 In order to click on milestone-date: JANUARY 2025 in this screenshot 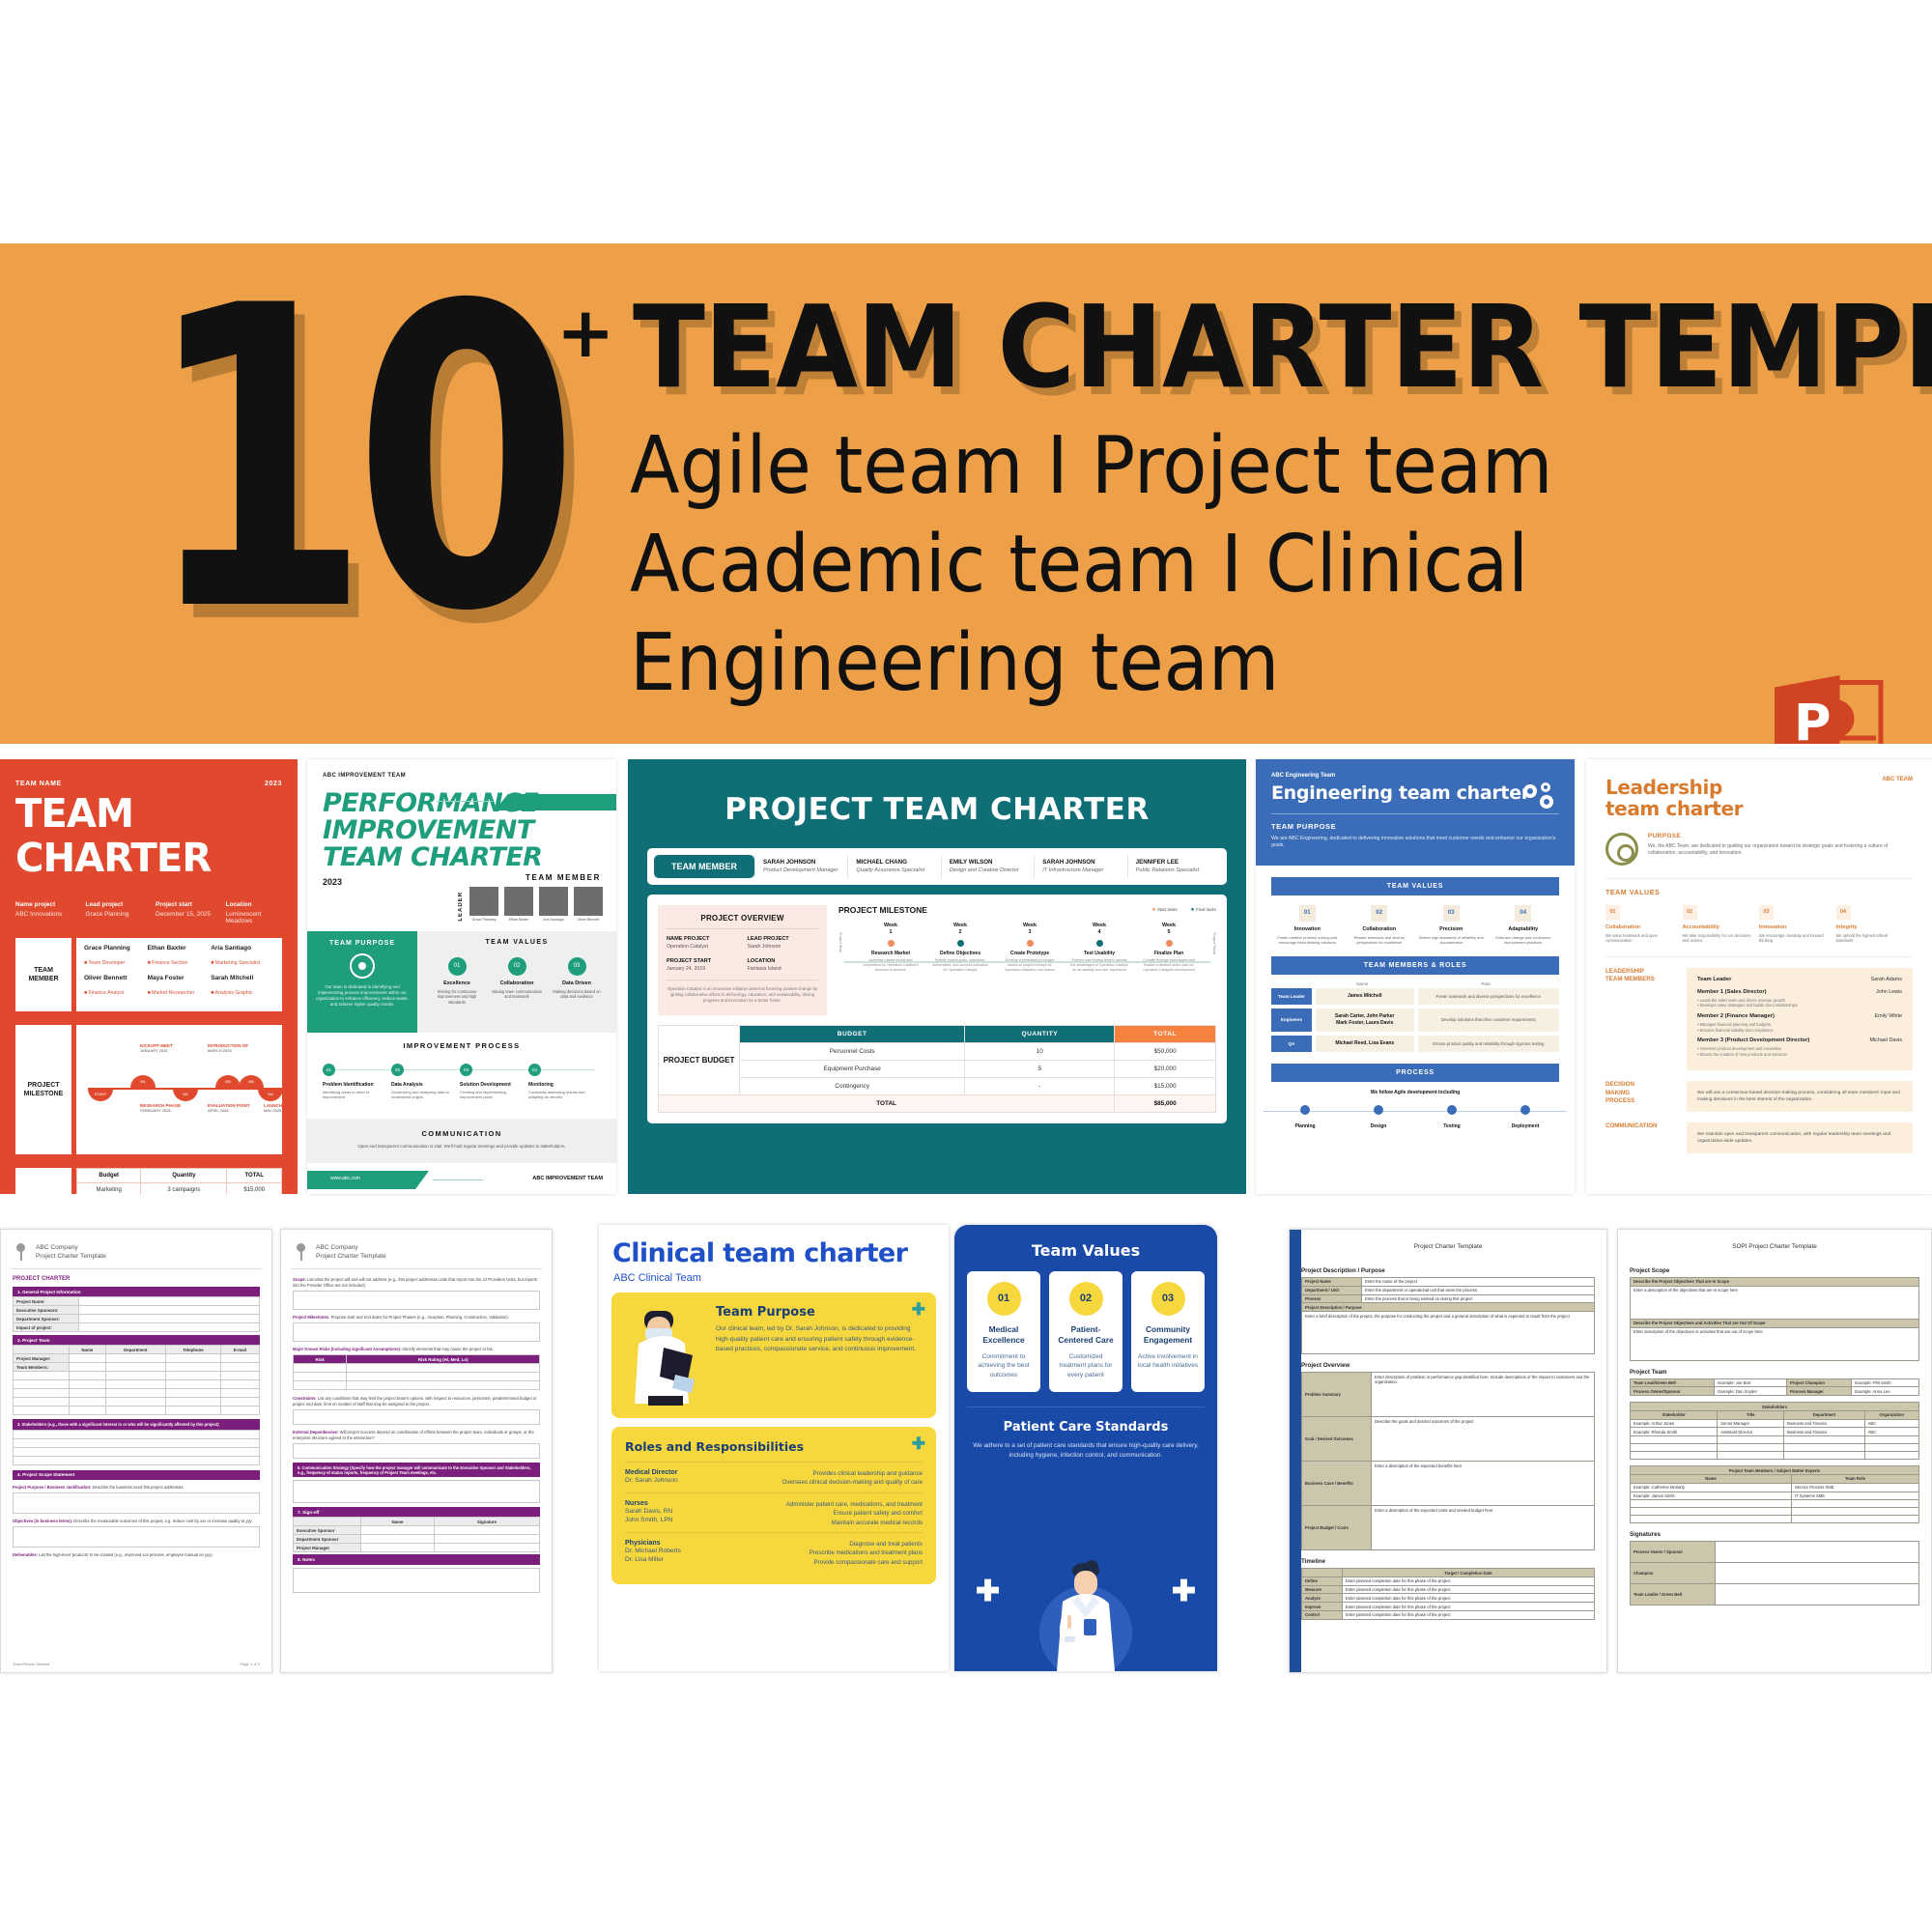, I will do `click(154, 1050)`.